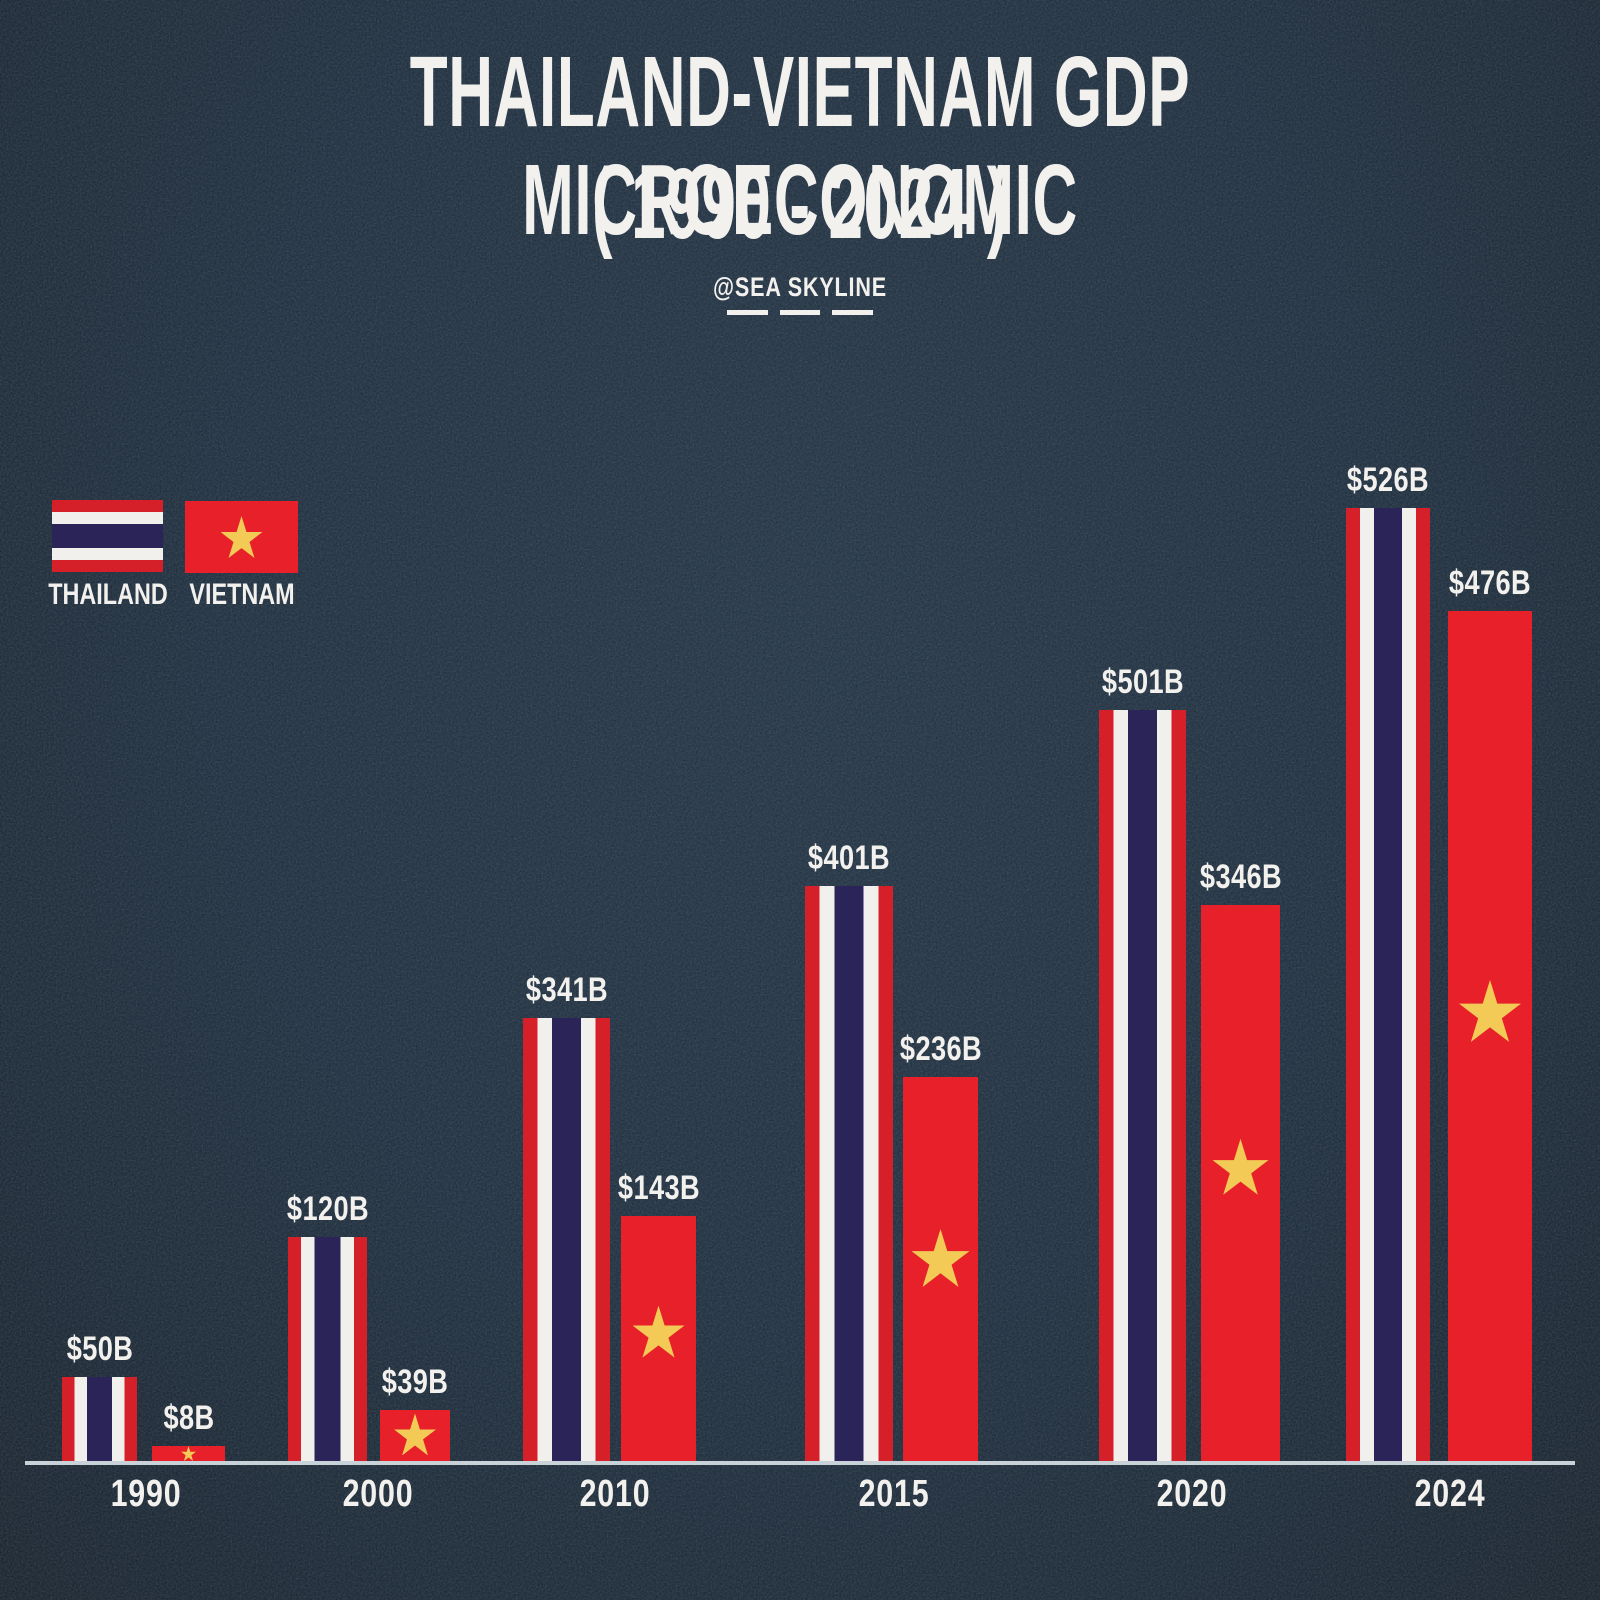 Image resolution: width=1600 pixels, height=1600 pixels. What do you see at coordinates (378, 1494) in the screenshot?
I see `year-label-2000: 2000` at bounding box center [378, 1494].